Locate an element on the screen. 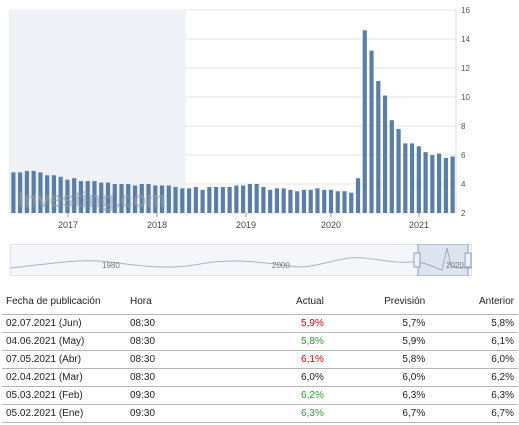  navigator-right-handle is located at coordinates (468, 260).